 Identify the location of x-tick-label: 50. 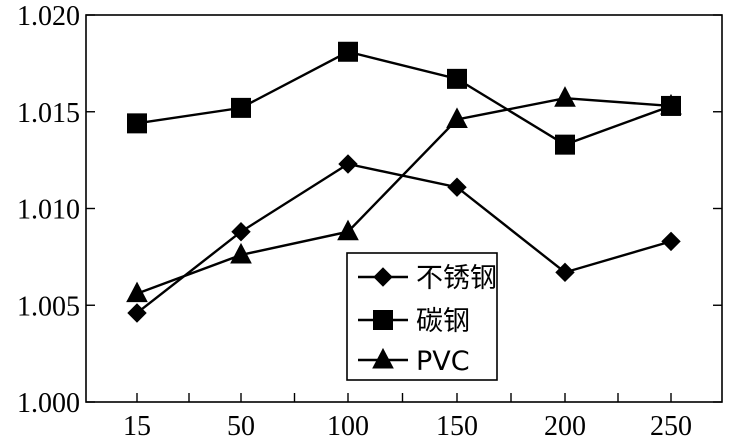
(241, 426).